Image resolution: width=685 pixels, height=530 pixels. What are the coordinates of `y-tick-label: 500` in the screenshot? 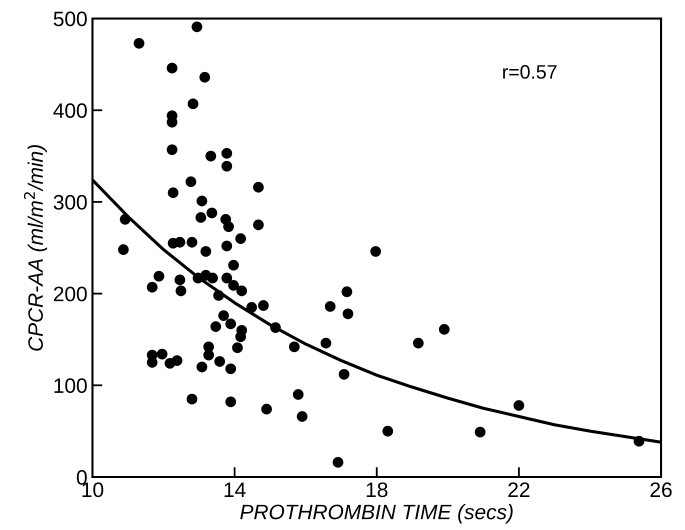 It's located at (70, 19).